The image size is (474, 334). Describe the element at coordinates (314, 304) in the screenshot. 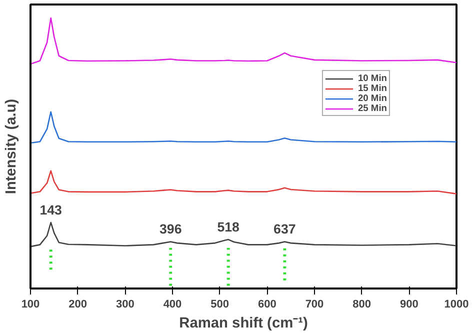

I see `x-tick-label: 700` at that location.